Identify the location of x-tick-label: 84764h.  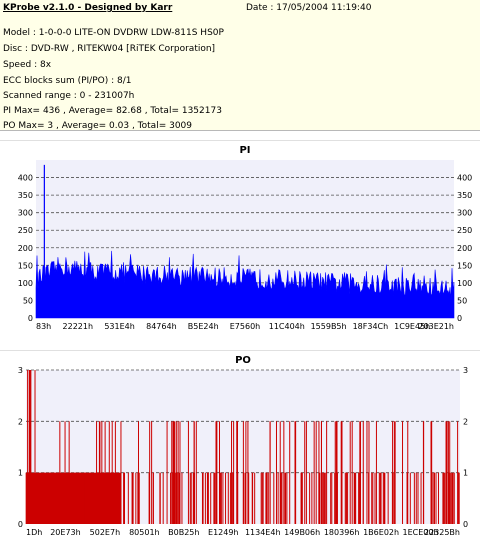
(161, 326).